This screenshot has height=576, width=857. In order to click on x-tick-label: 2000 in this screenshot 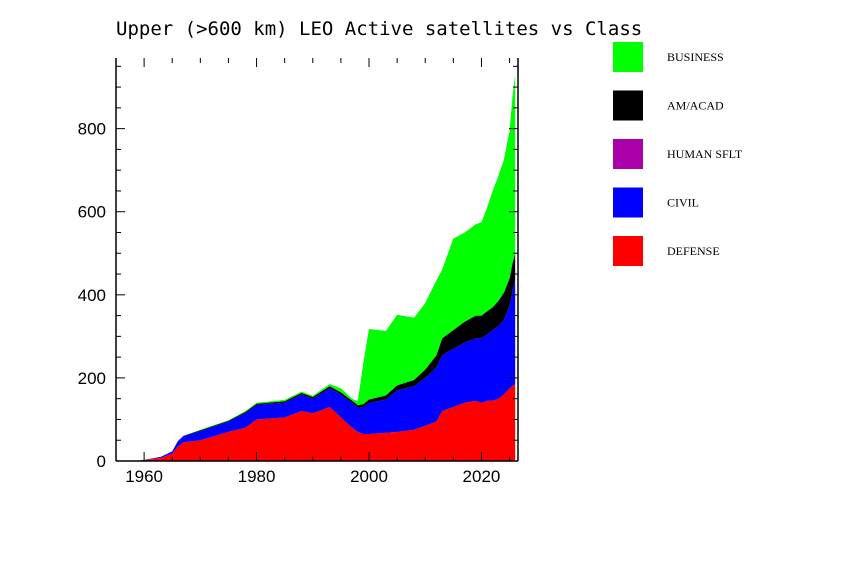, I will do `click(369, 476)`.